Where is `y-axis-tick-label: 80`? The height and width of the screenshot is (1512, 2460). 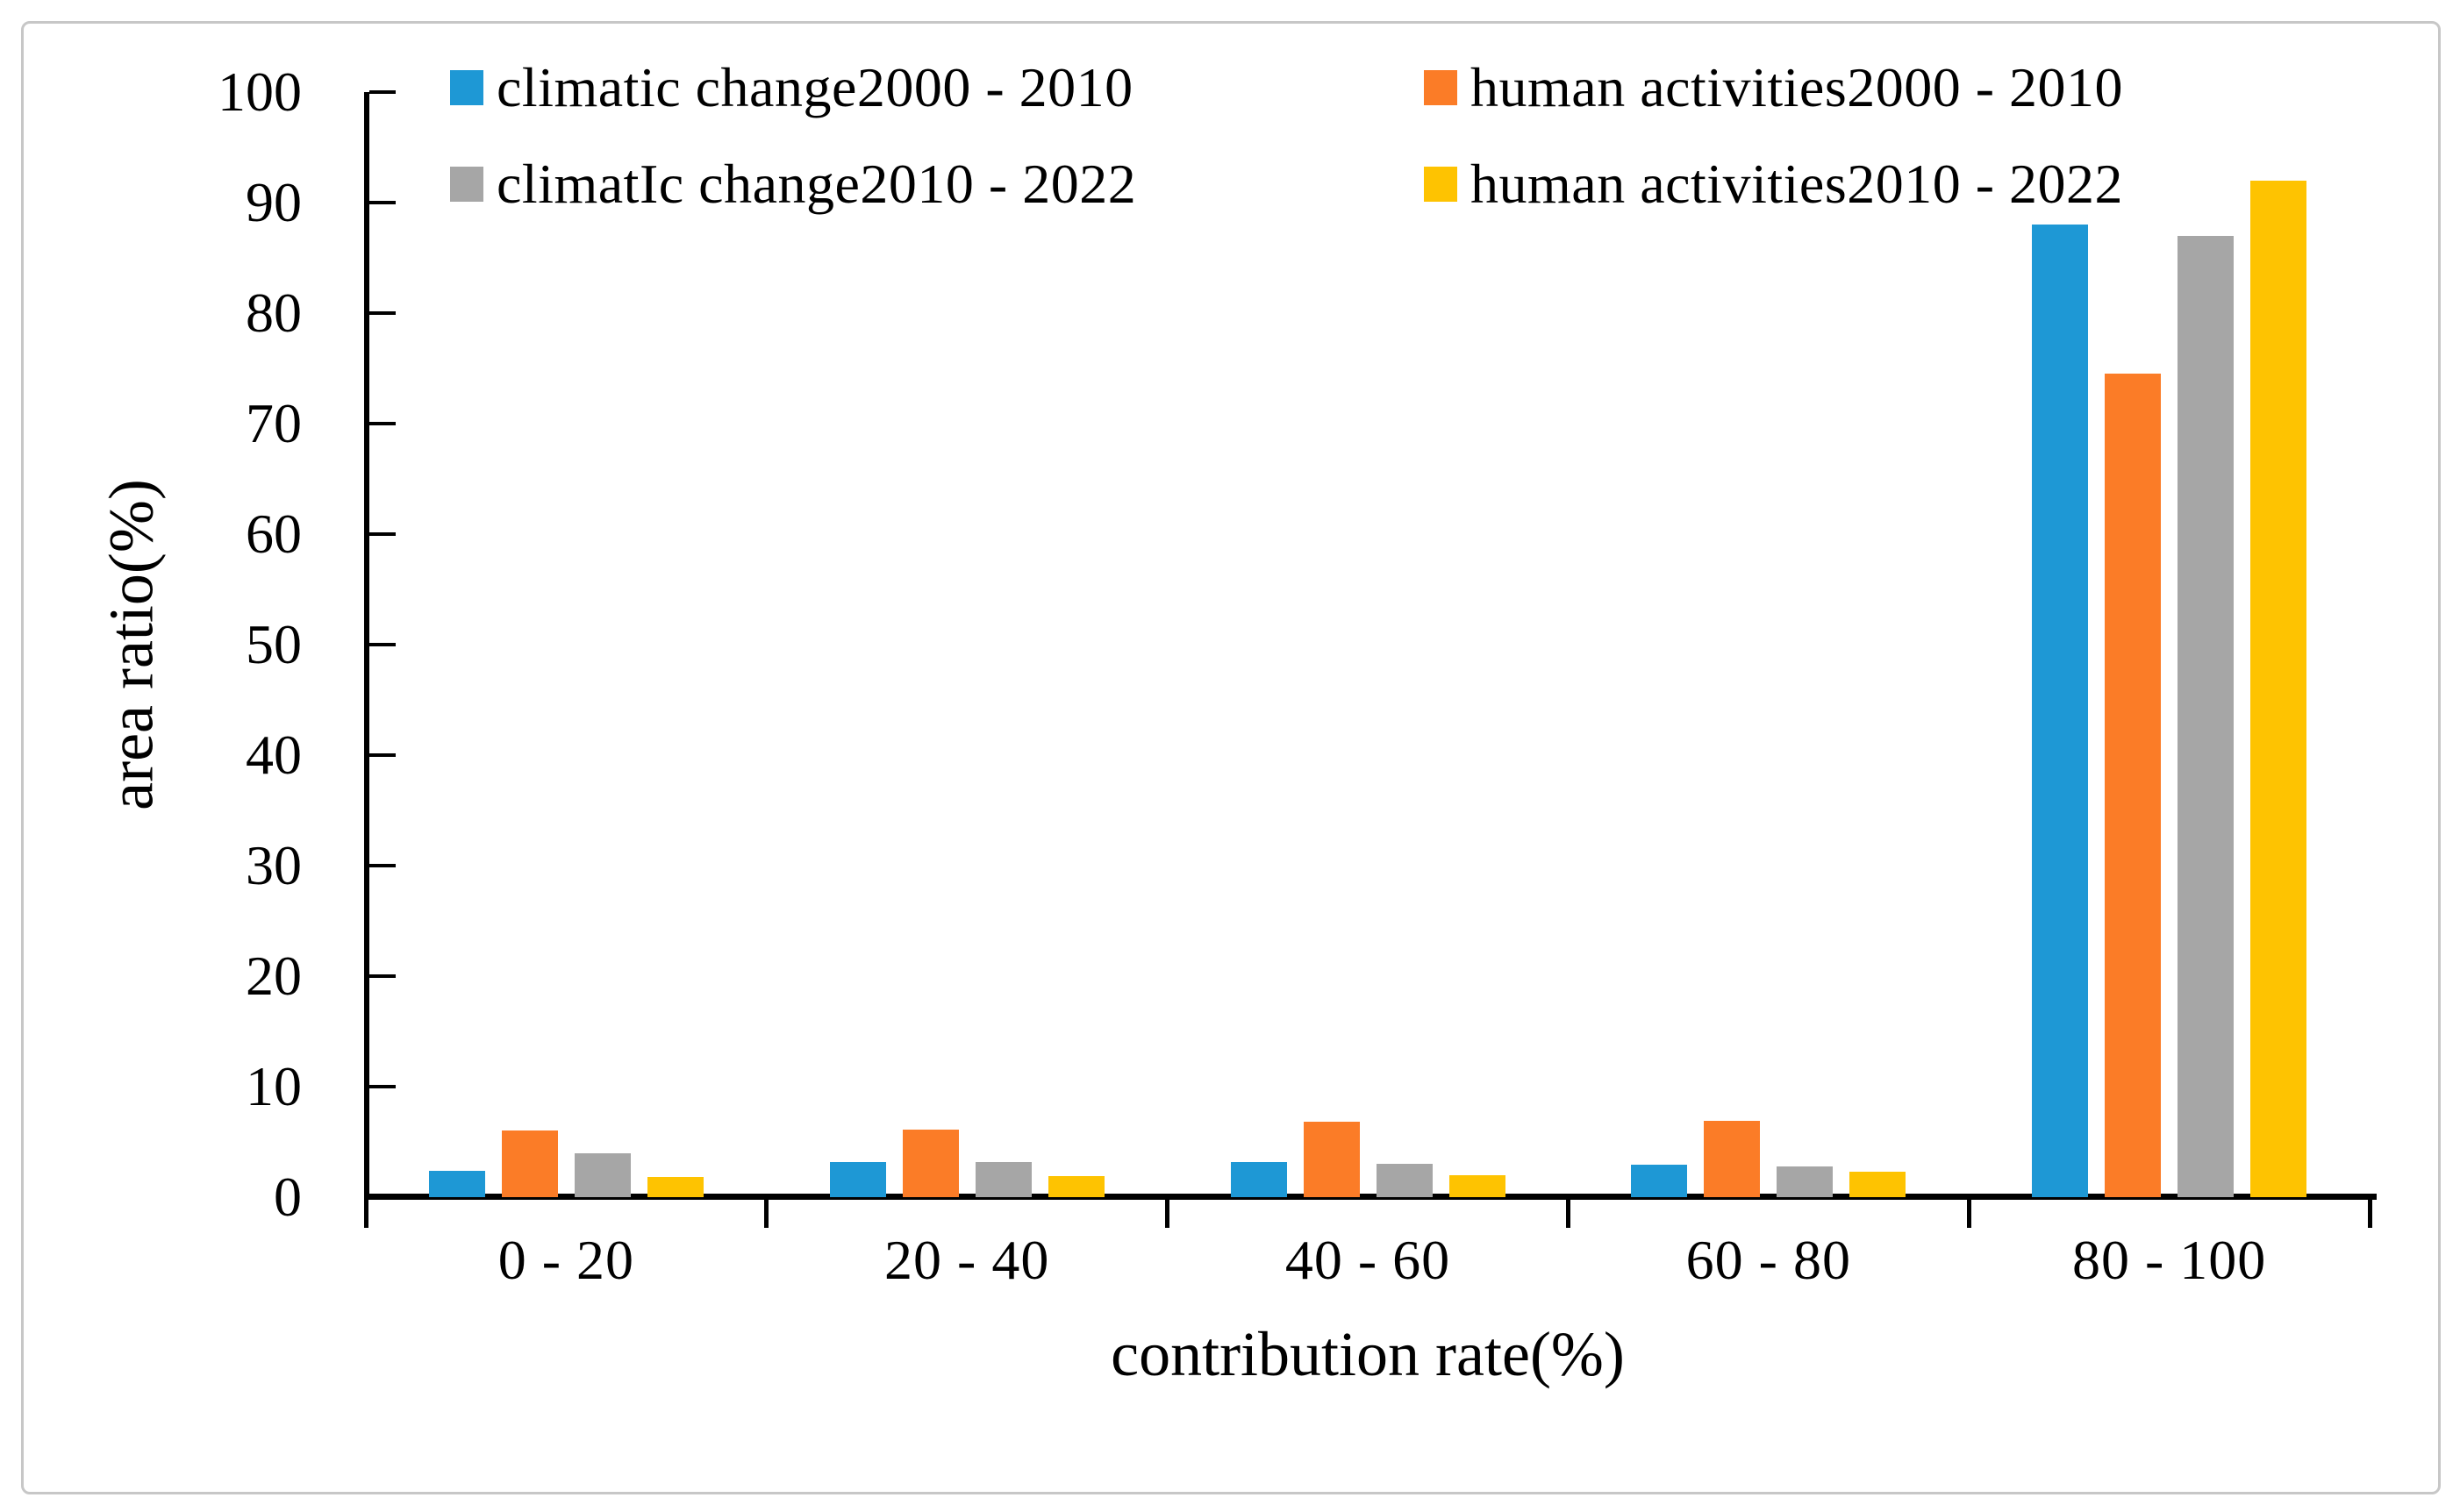 y-axis-tick-label: 80 is located at coordinates (274, 313).